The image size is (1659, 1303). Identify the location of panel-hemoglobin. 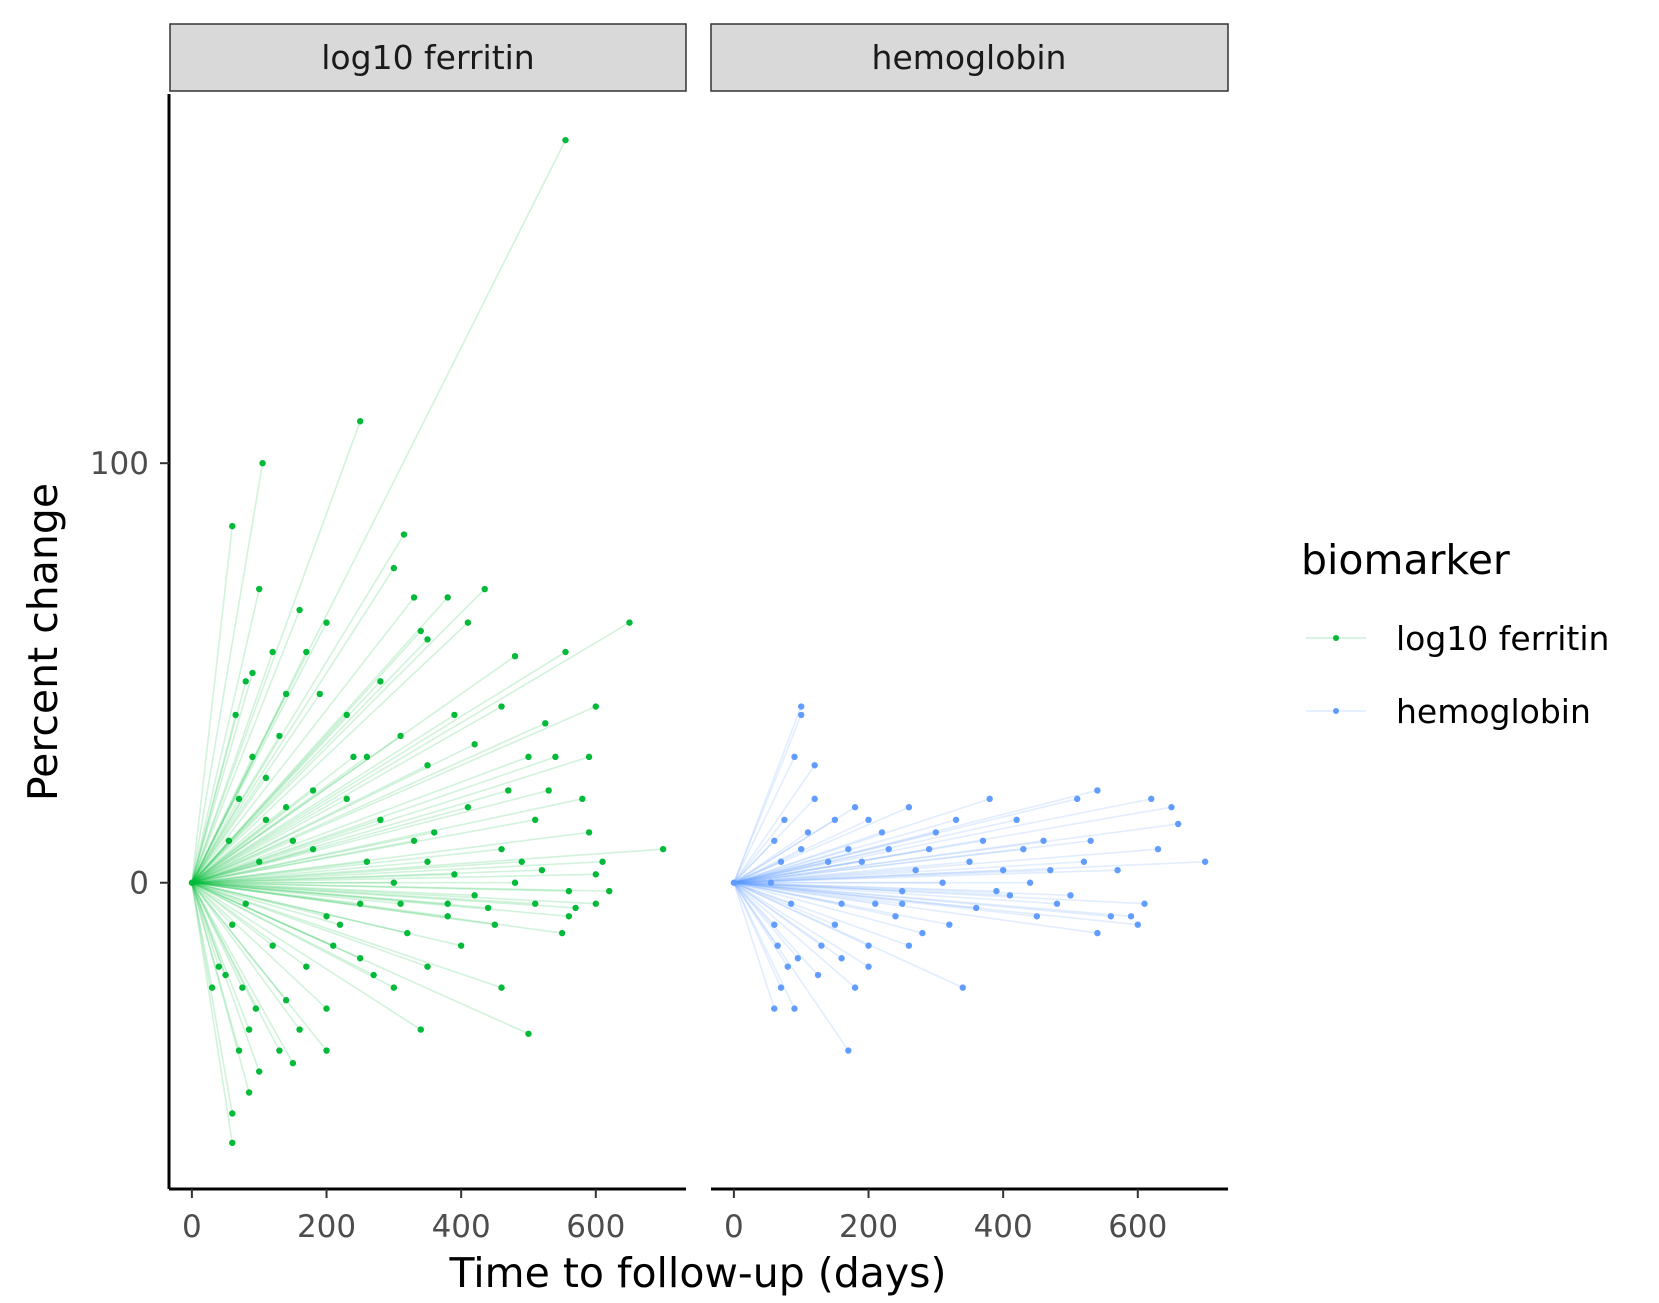
(969, 878).